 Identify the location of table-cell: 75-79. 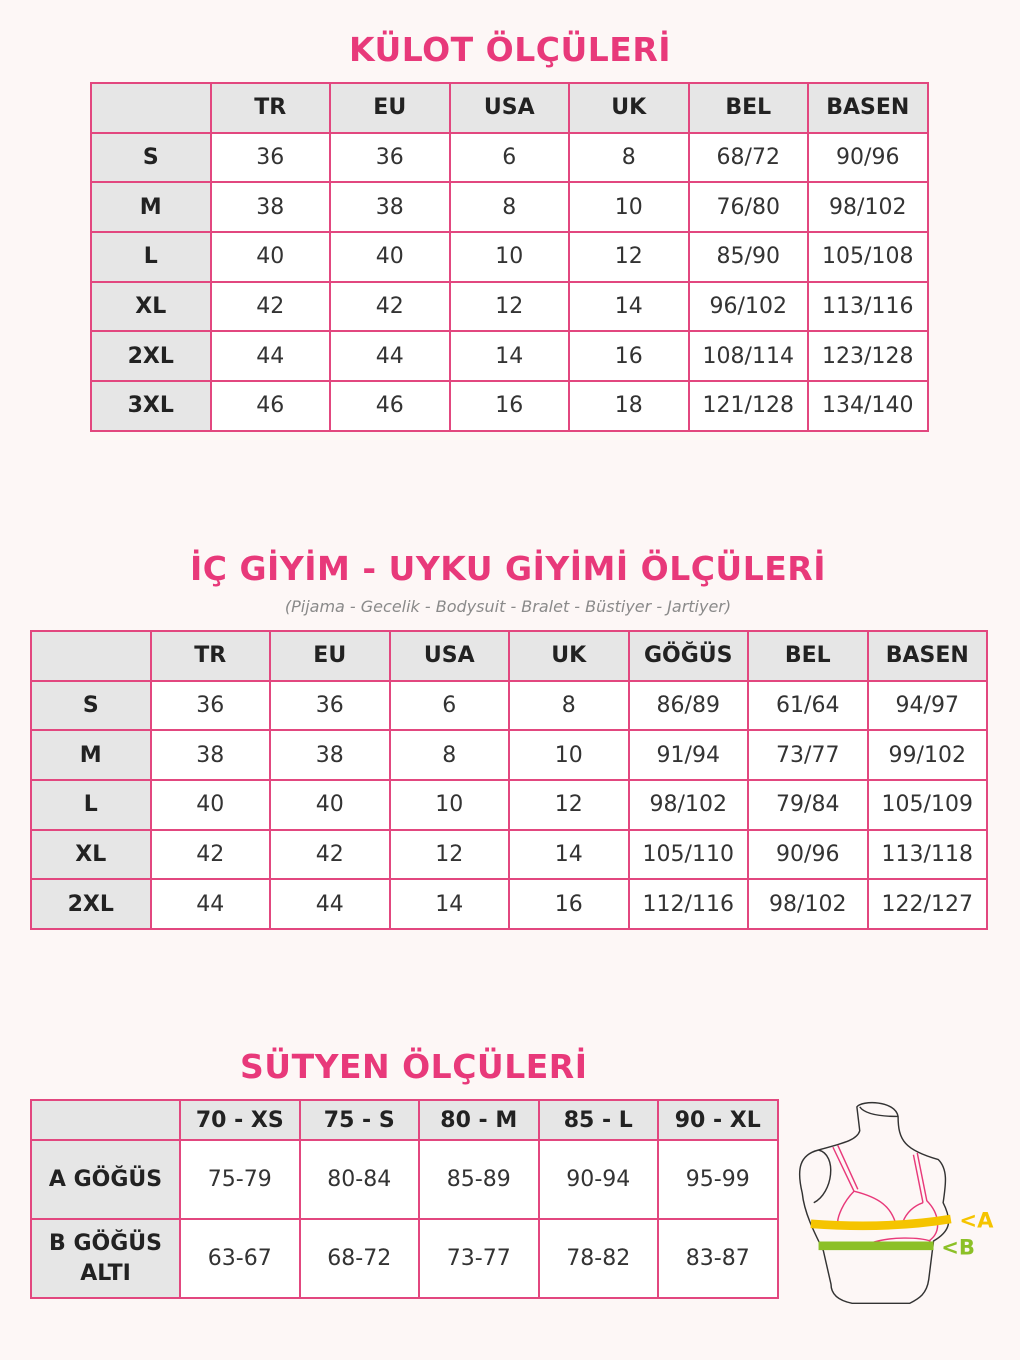
(240, 1179).